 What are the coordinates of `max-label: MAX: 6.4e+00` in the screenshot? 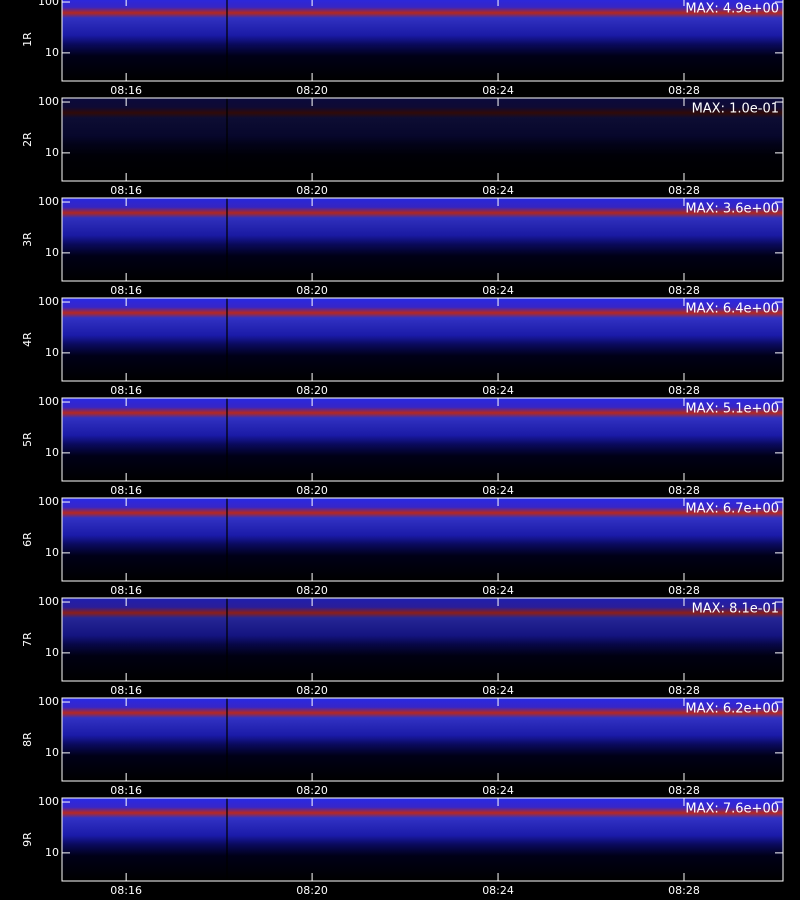 It's located at (732, 309).